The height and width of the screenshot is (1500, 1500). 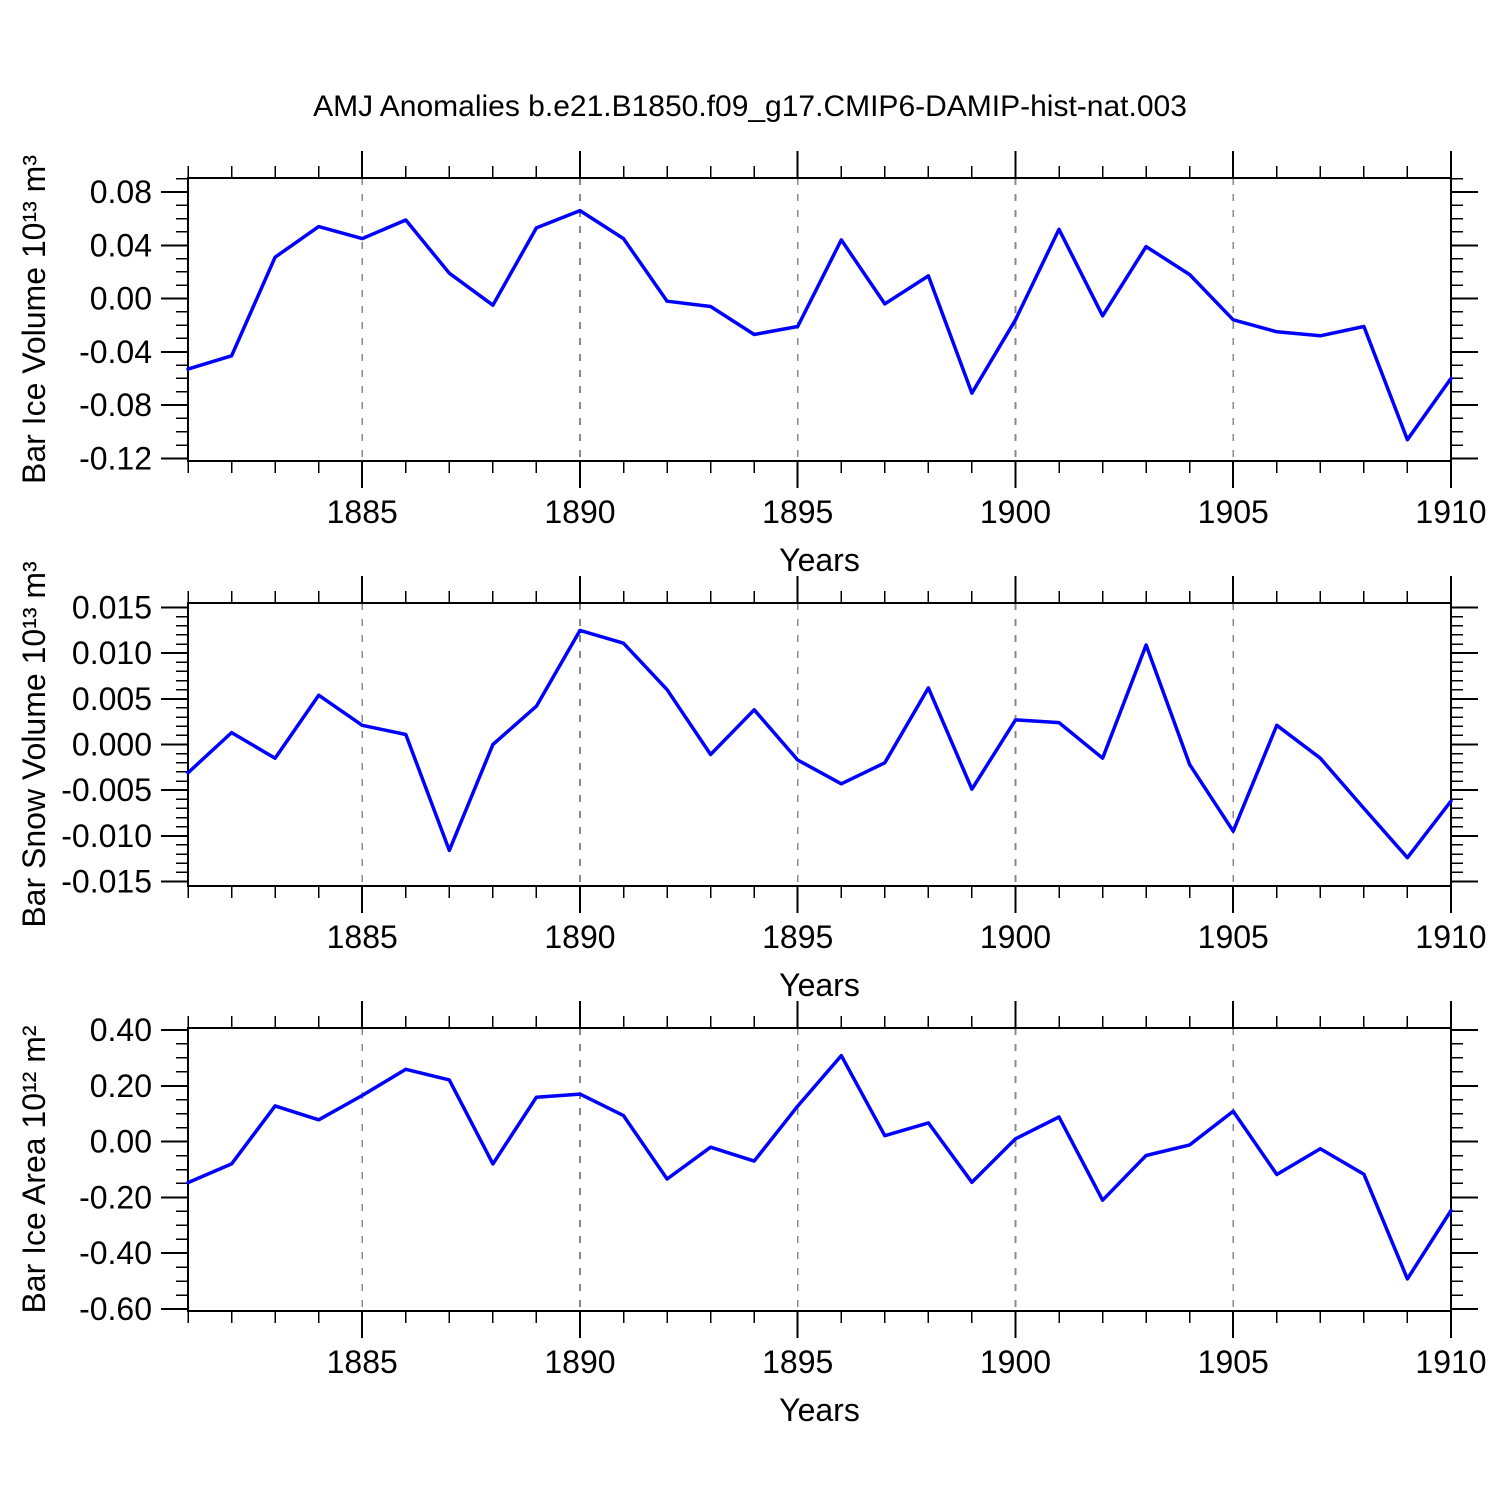 I want to click on y-tick-label: 0.04, so click(x=121, y=245).